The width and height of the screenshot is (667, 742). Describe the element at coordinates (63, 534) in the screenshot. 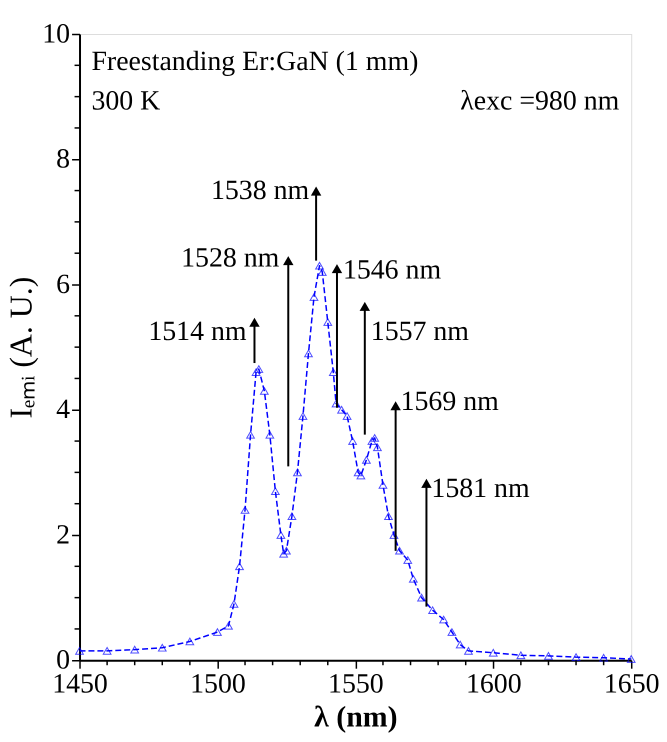

I see `y-tick-label: 2` at that location.